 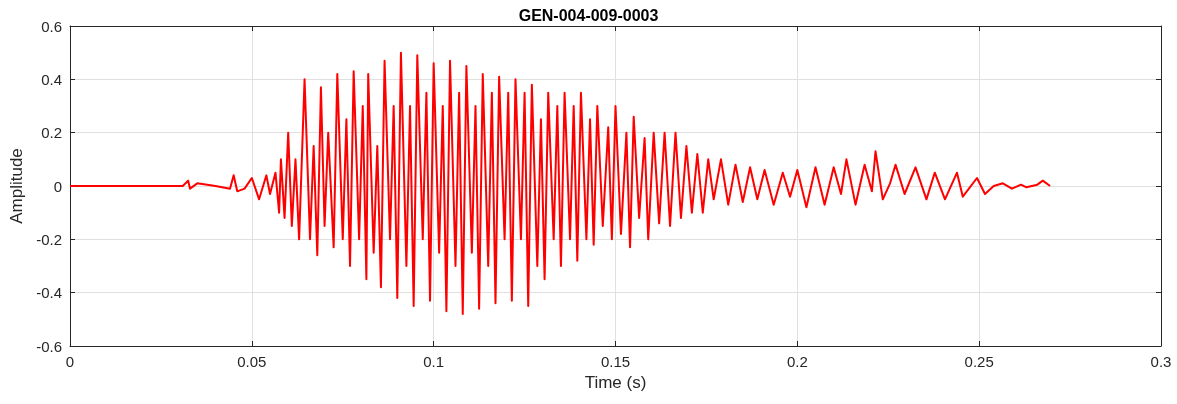 I want to click on x-tick-label: 0.3, so click(x=1161, y=361).